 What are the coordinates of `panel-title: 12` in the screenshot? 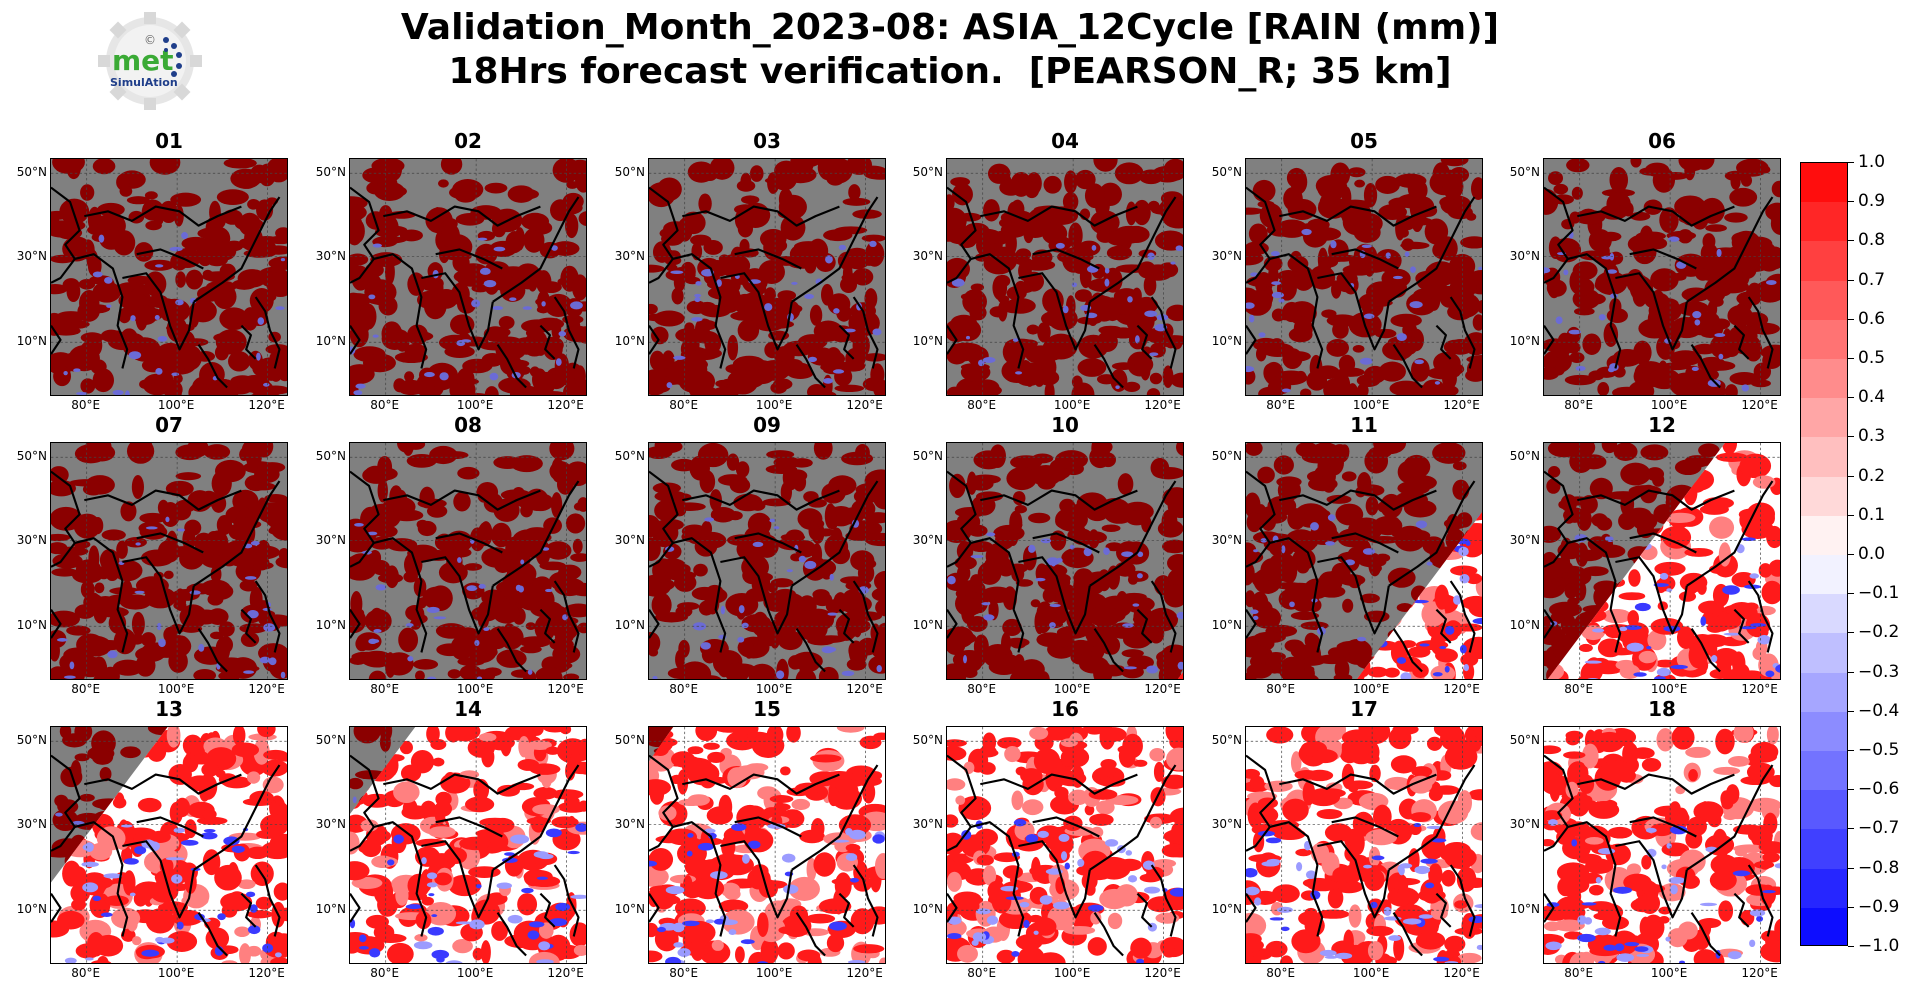 It's located at (1662, 425).